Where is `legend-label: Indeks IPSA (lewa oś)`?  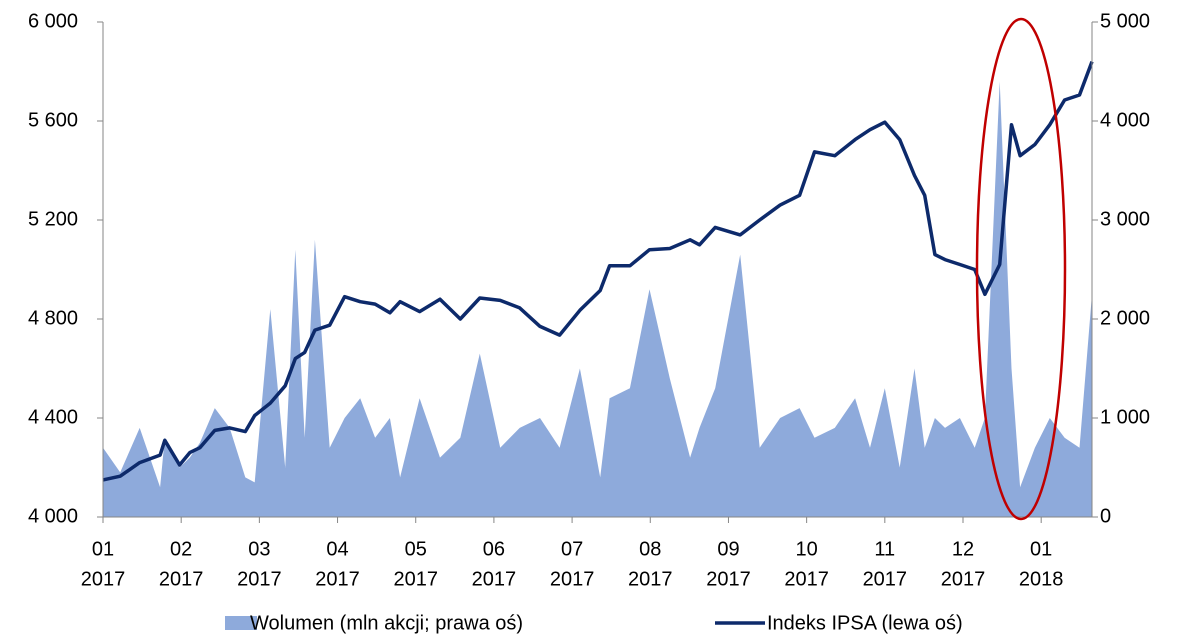
legend-label: Indeks IPSA (lewa oś) is located at coordinates (865, 623).